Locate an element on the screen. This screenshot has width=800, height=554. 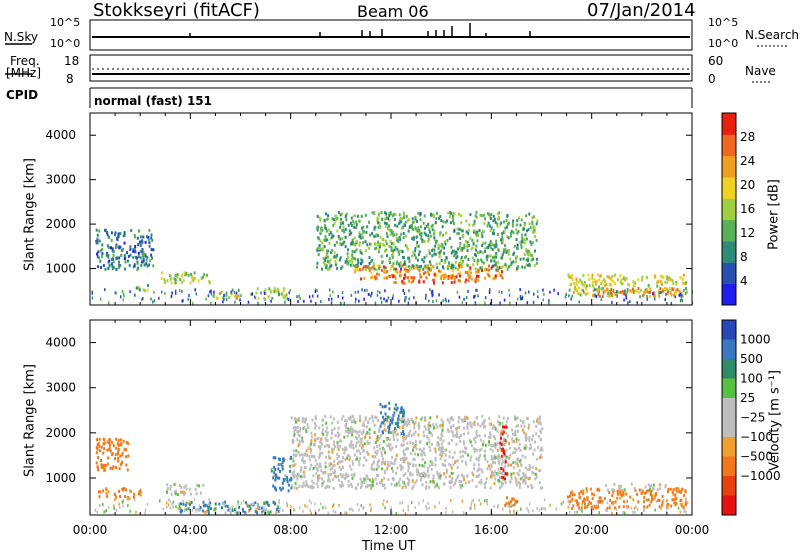
colorbar-swatch is located at coordinates (729, 505).